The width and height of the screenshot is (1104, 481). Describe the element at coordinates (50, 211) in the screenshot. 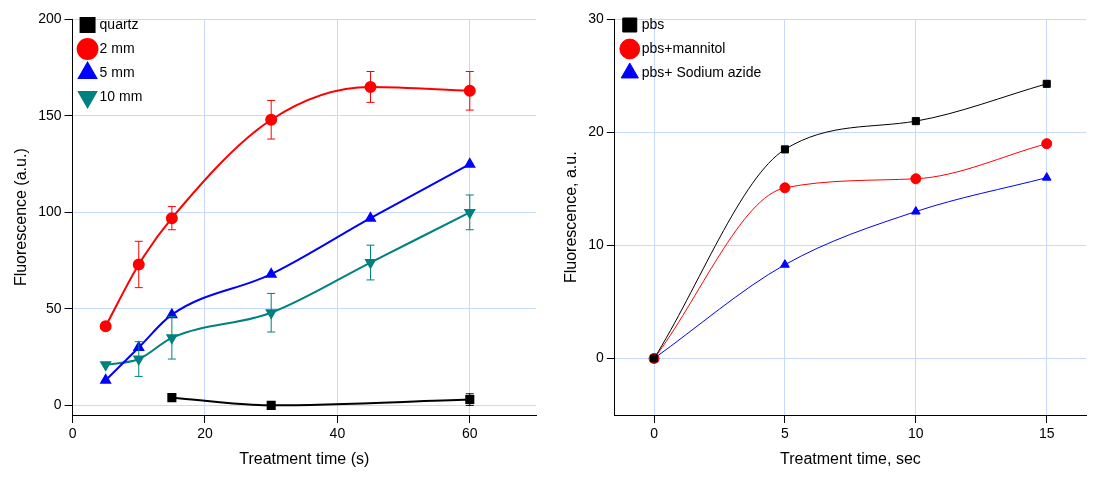

I see `y-tick-label: 100` at that location.